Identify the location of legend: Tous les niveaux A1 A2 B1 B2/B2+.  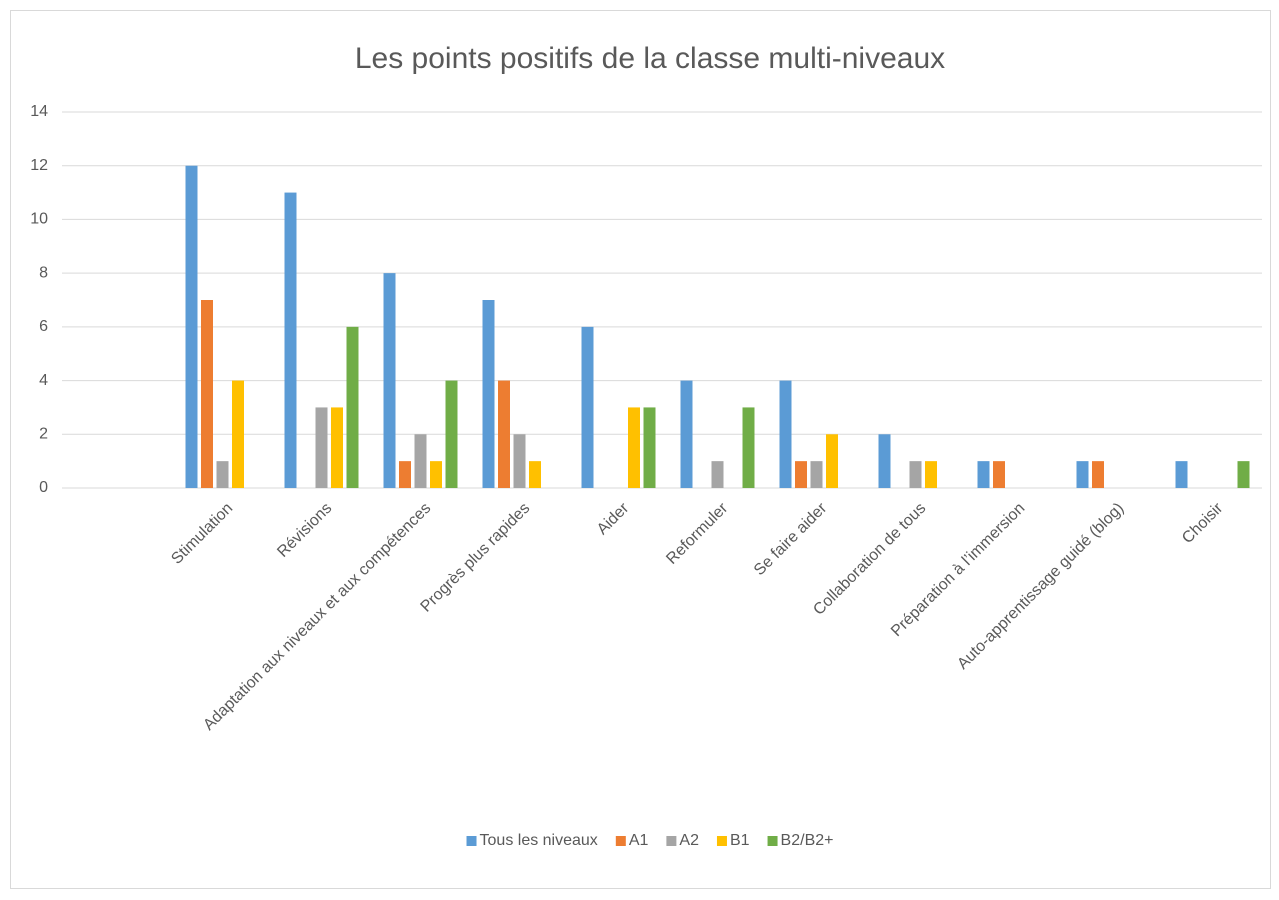
(650, 840).